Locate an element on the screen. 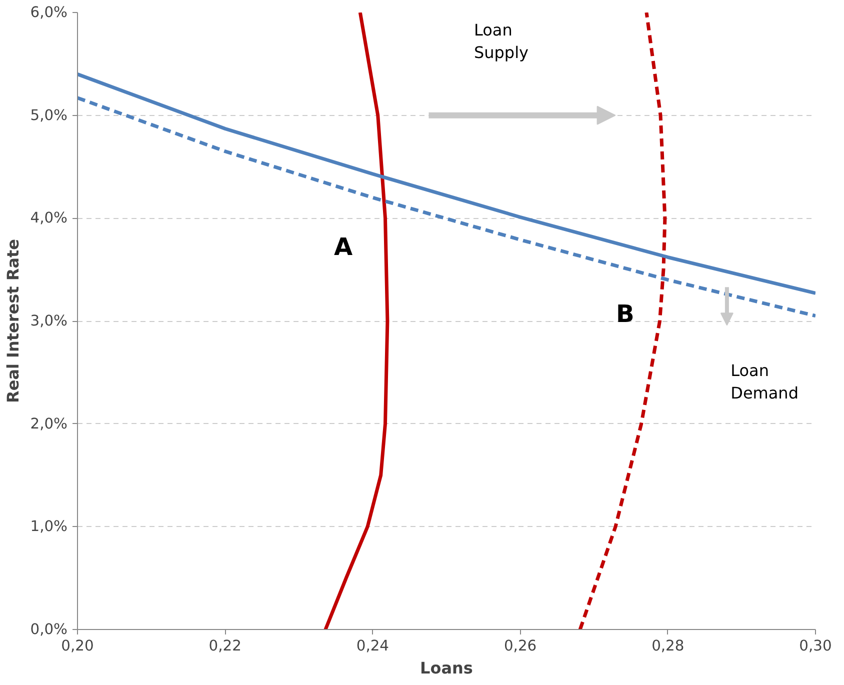 Image resolution: width=844 pixels, height=685 pixels. y-tick-label: 2,0% is located at coordinates (49, 423).